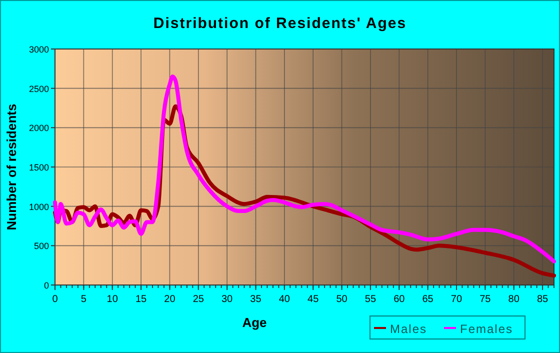 This screenshot has width=560, height=353. I want to click on y-tick-label: 0, so click(46, 285).